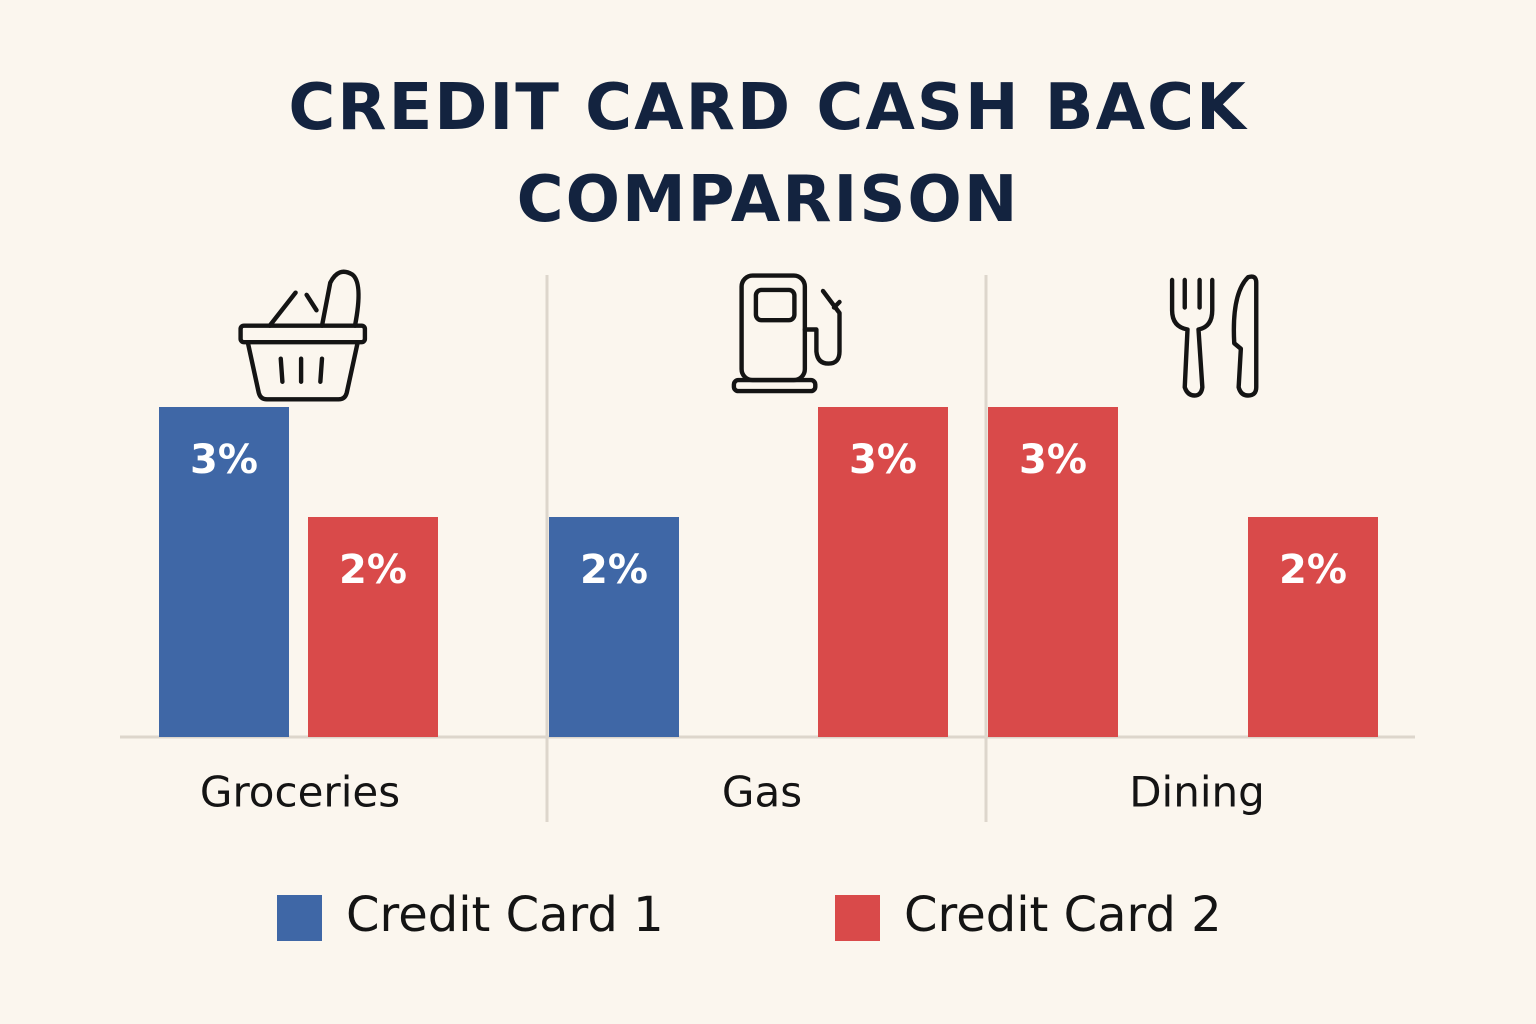 The height and width of the screenshot is (1024, 1536). What do you see at coordinates (786, 333) in the screenshot?
I see `gas-pump-icon` at bounding box center [786, 333].